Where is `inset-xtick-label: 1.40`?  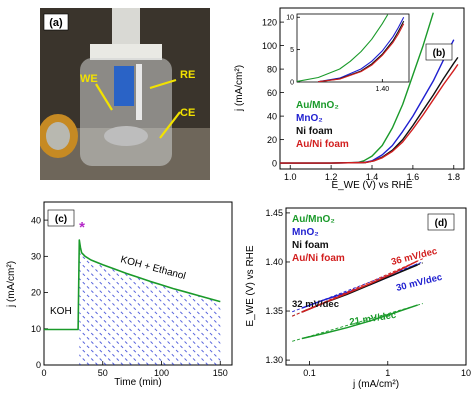
inset-xtick-label: 1.40 is located at coordinates (383, 89).